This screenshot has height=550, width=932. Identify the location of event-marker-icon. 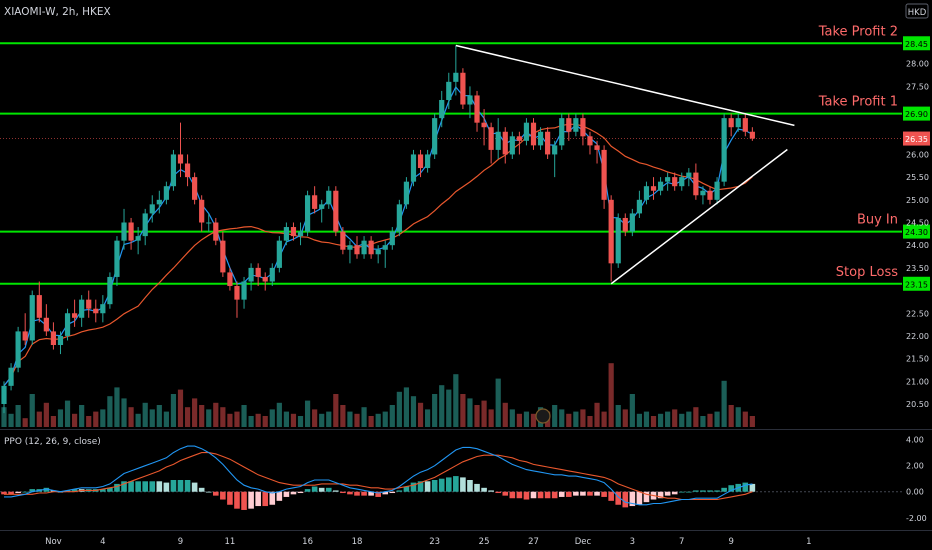
(543, 416).